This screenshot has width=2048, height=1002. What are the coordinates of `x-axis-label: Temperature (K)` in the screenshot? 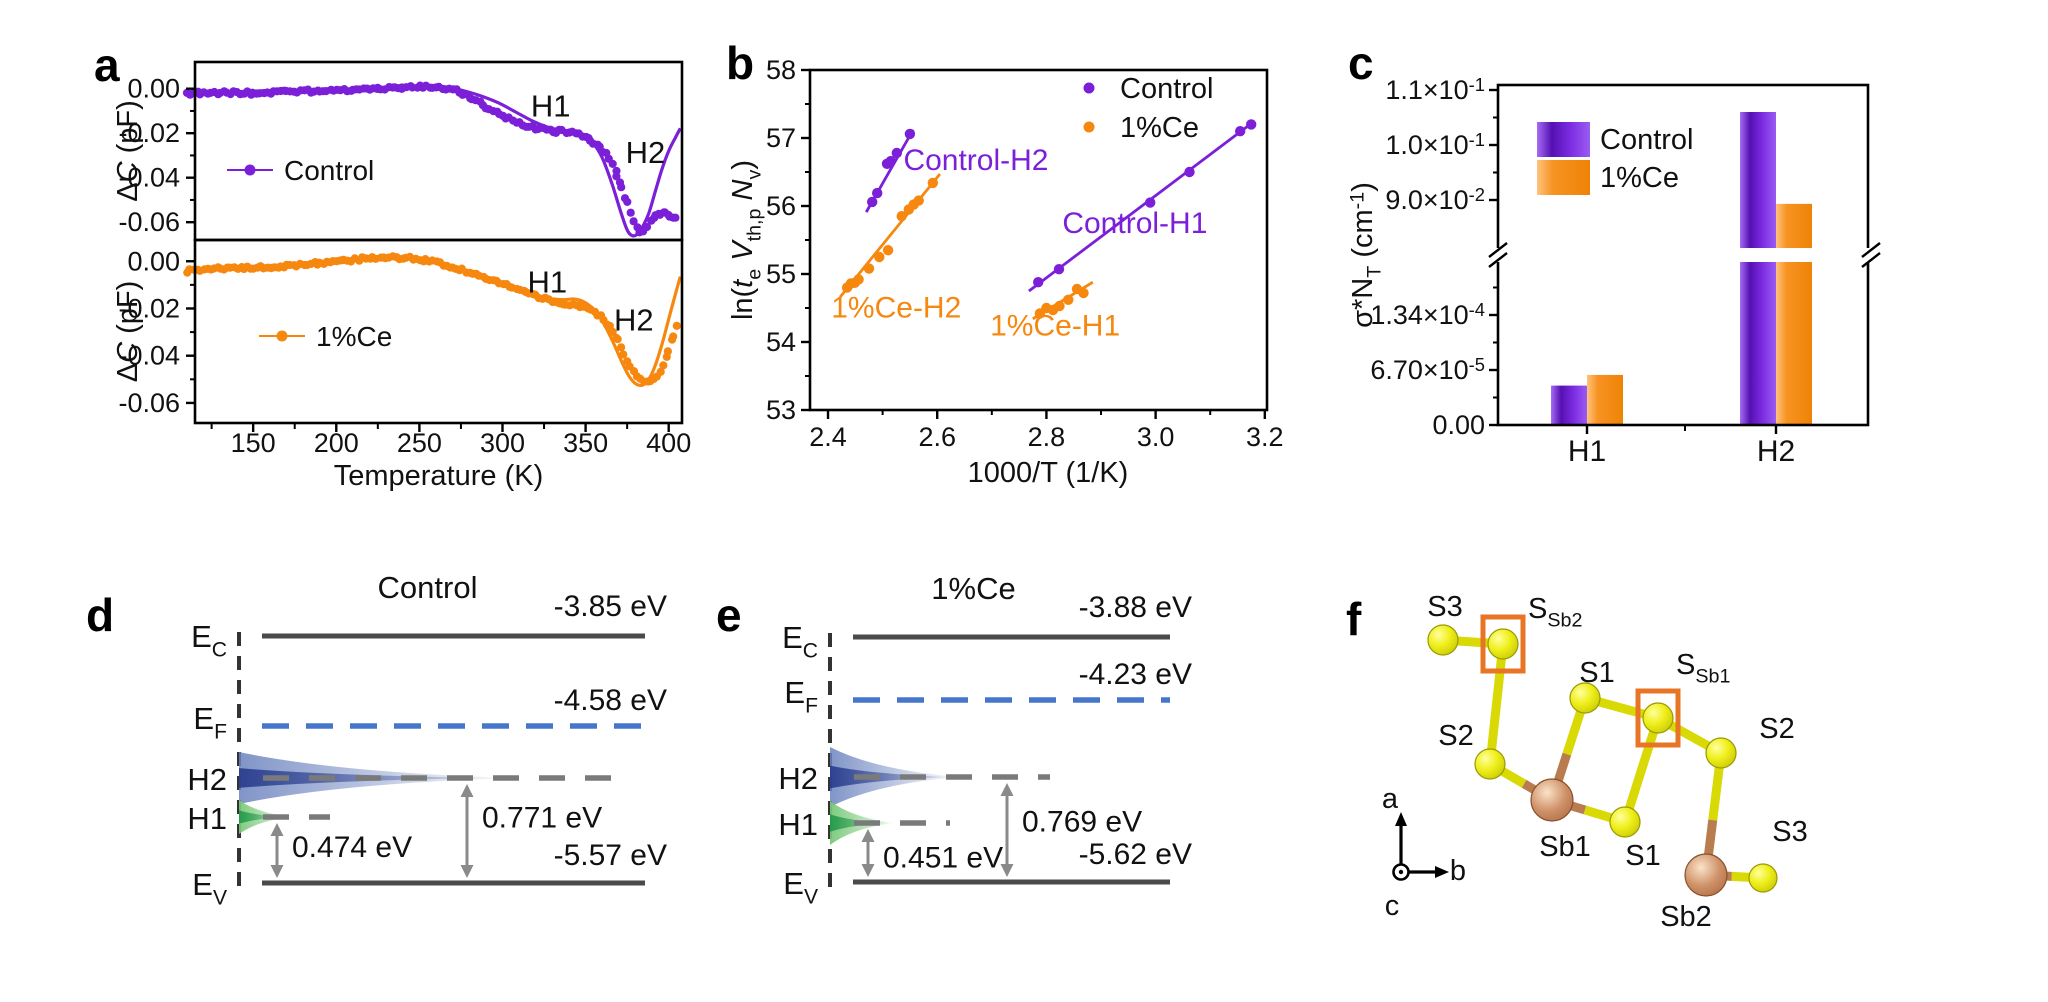 It's located at (439, 476).